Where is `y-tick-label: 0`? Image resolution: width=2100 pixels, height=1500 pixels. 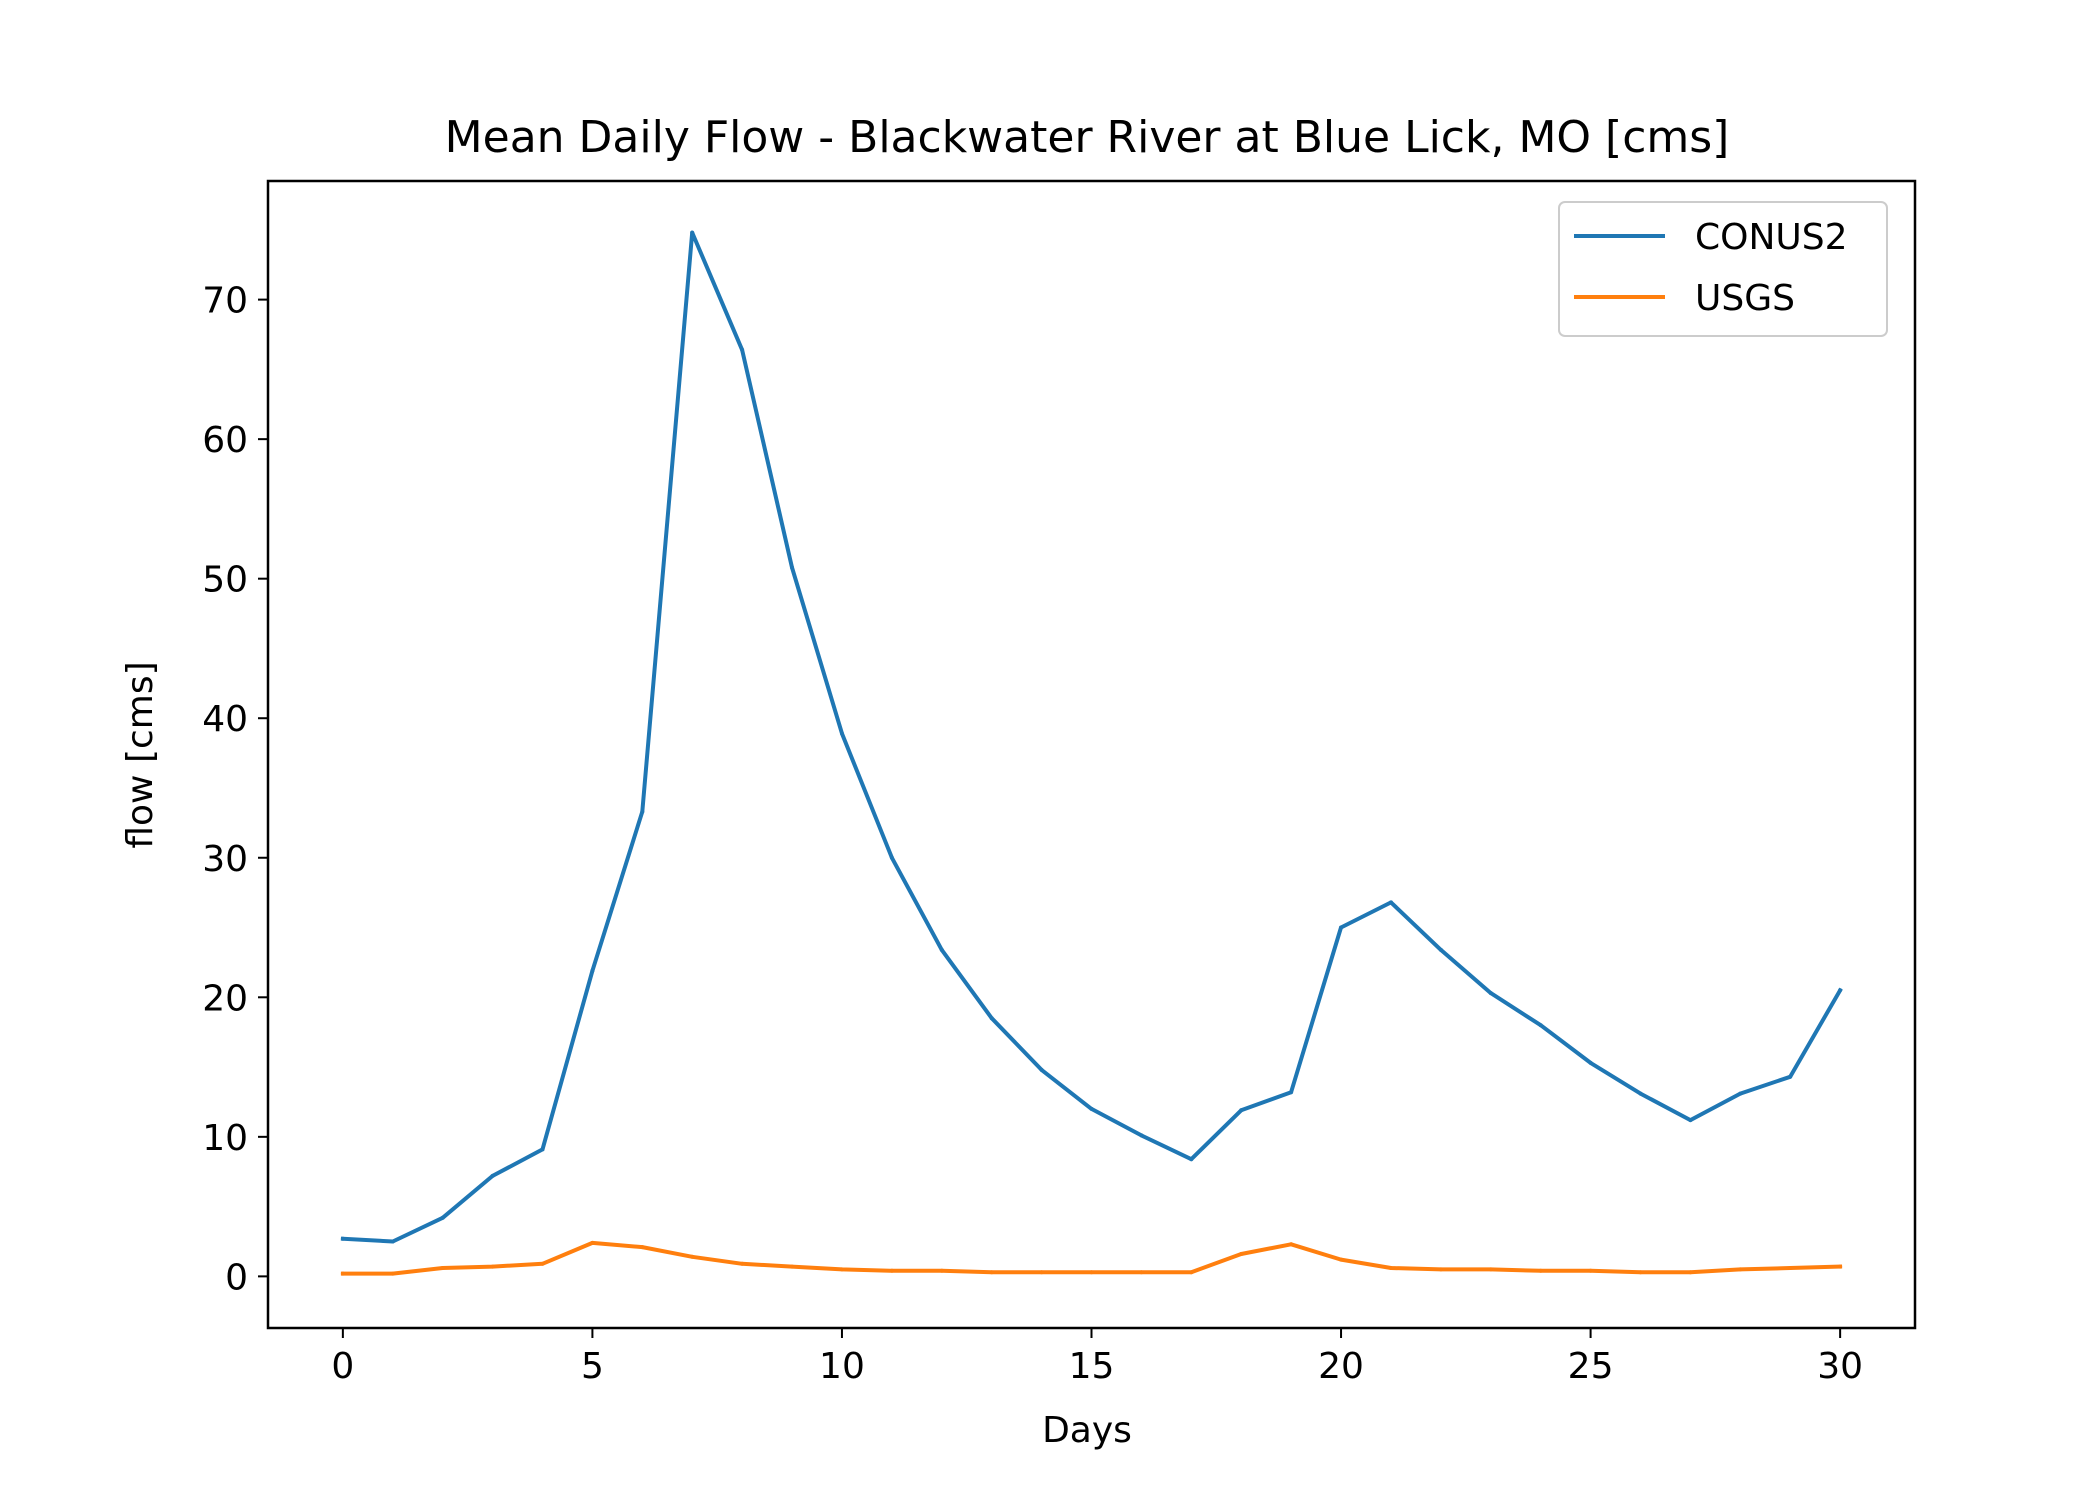
y-tick-label: 0 is located at coordinates (236, 1277).